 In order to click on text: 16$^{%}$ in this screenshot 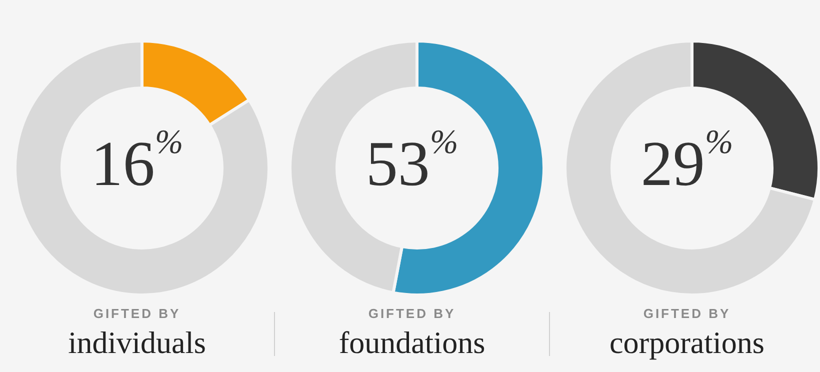, I will do `click(137, 161)`.